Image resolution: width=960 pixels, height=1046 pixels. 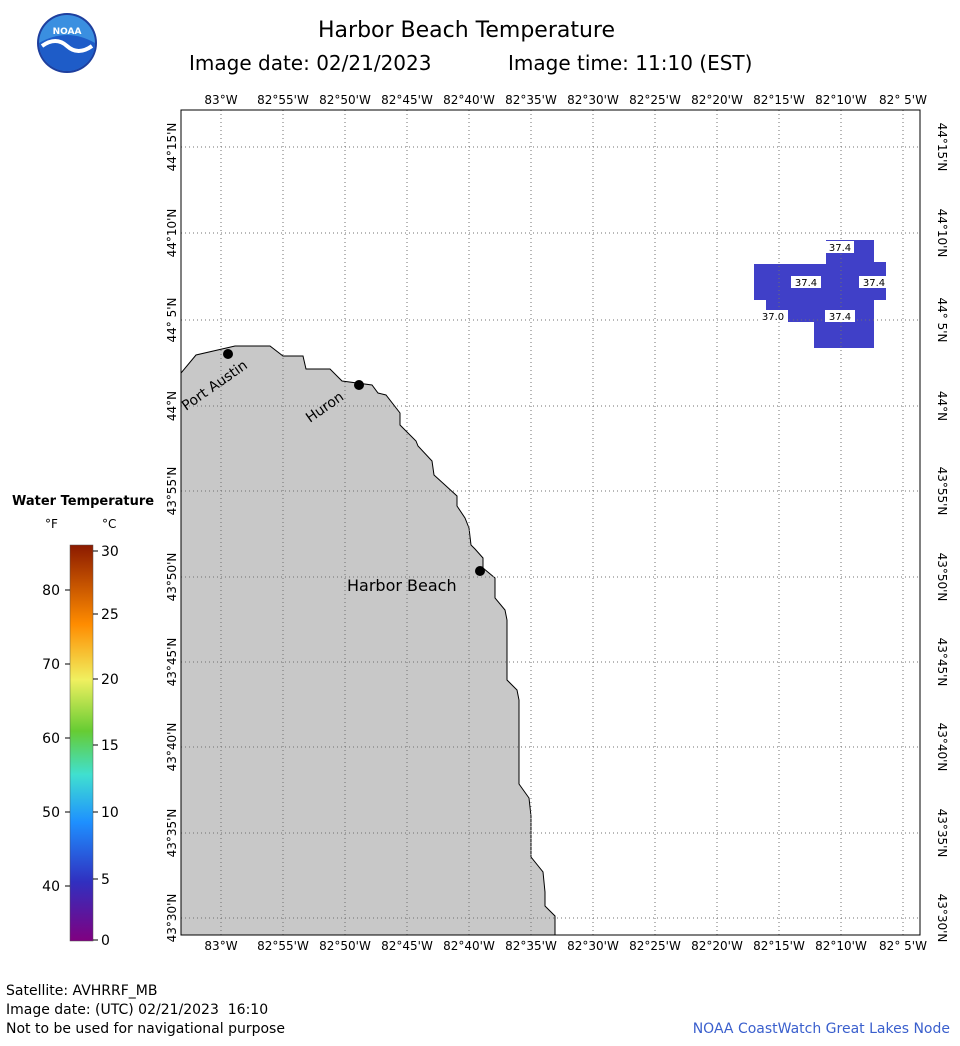 I want to click on legend-f-tick: 60, so click(x=51, y=739).